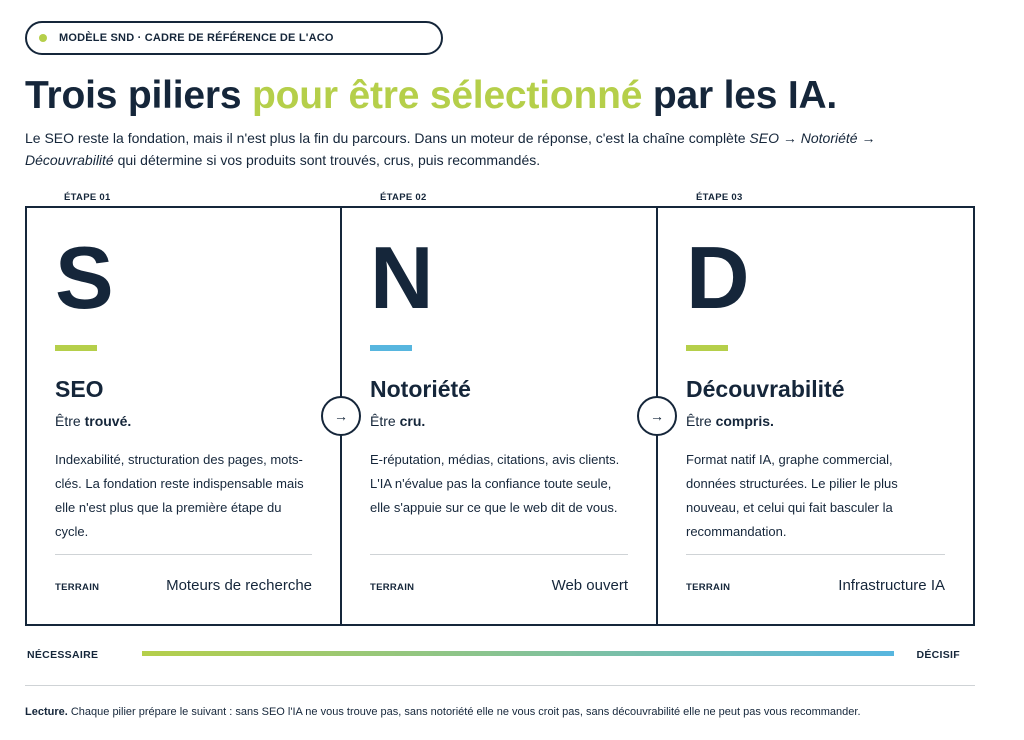 The height and width of the screenshot is (740, 1024). I want to click on intro-chain: SEO → Notoriété → Découvrabilité, so click(450, 149).